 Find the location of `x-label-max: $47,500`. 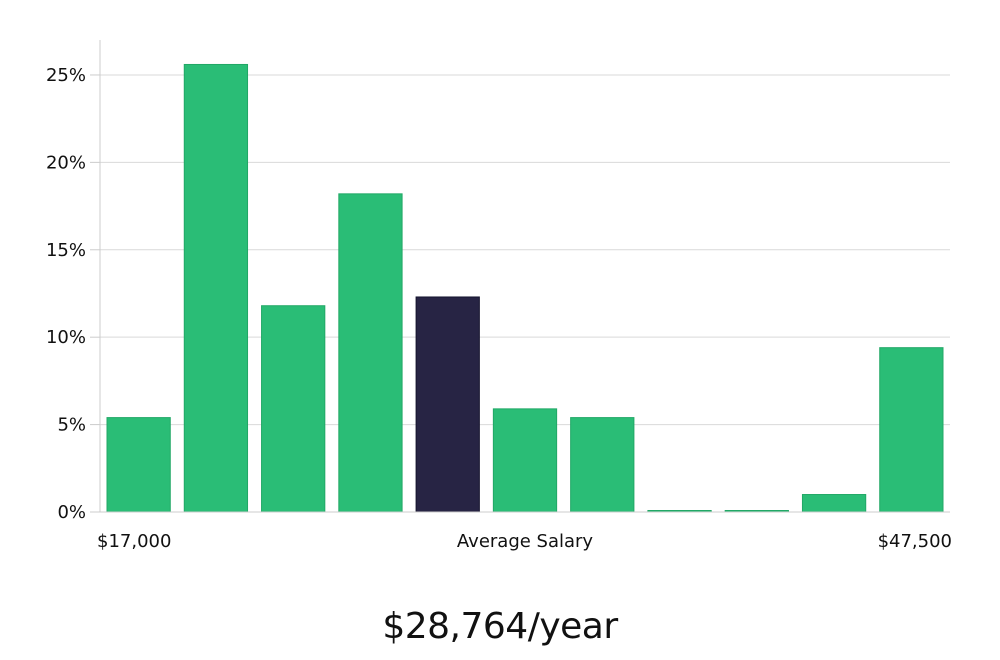

x-label-max: $47,500 is located at coordinates (915, 541).